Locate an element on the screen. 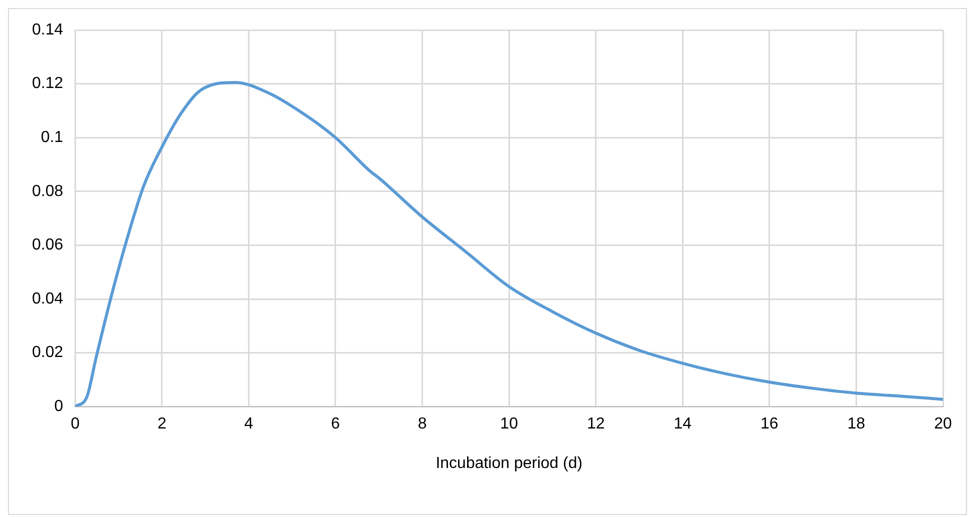 This screenshot has height=517, width=969. x-tick-label: 14 is located at coordinates (683, 424).